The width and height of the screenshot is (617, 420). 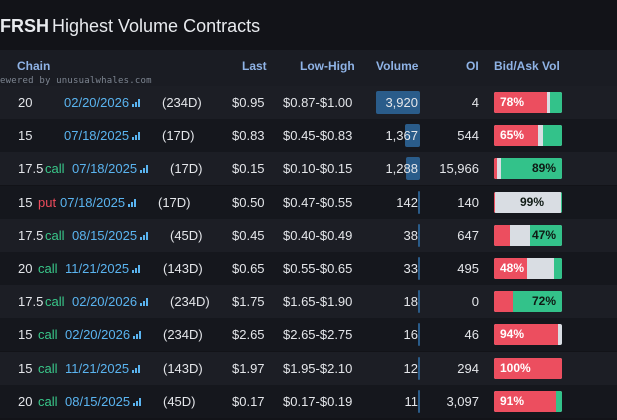 What do you see at coordinates (190, 302) in the screenshot?
I see `days-to-expiry: (234D)` at bounding box center [190, 302].